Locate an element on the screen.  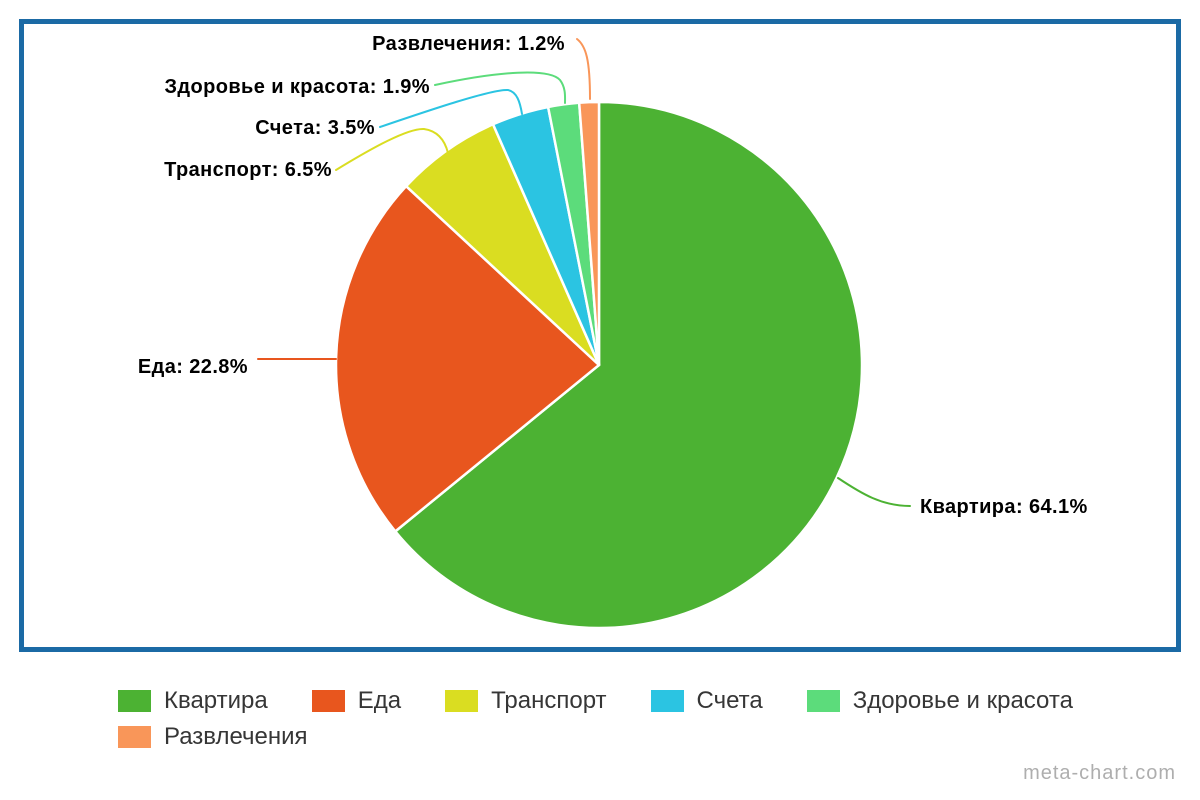
callout-bills: Счета: 3.5% is located at coordinates (315, 128).